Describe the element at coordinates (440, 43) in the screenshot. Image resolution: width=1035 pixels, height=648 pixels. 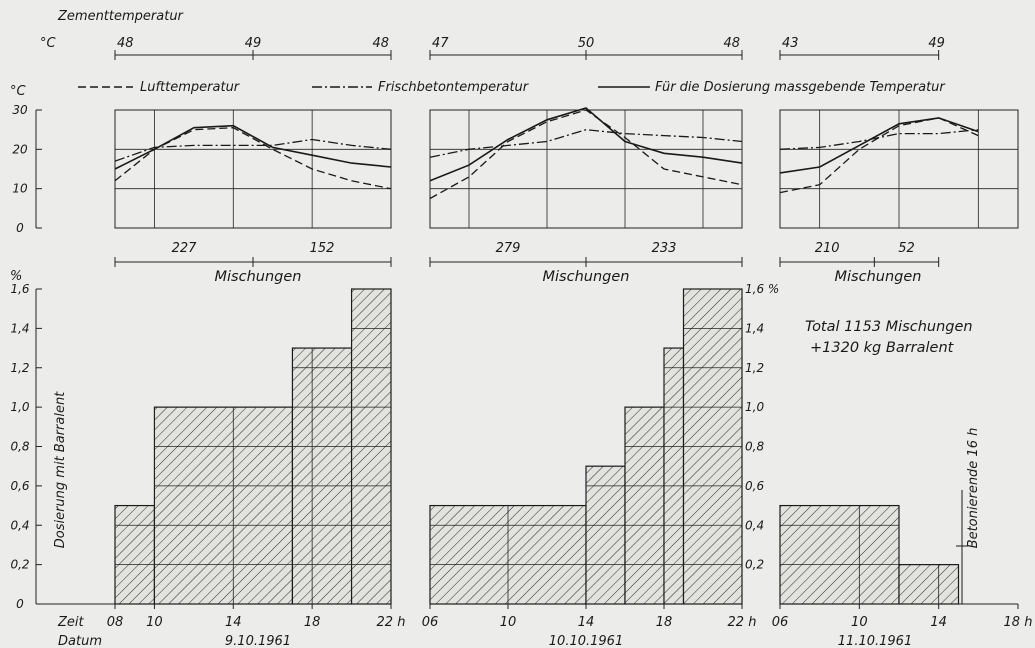
I see `cement-temp-value: 47` at that location.